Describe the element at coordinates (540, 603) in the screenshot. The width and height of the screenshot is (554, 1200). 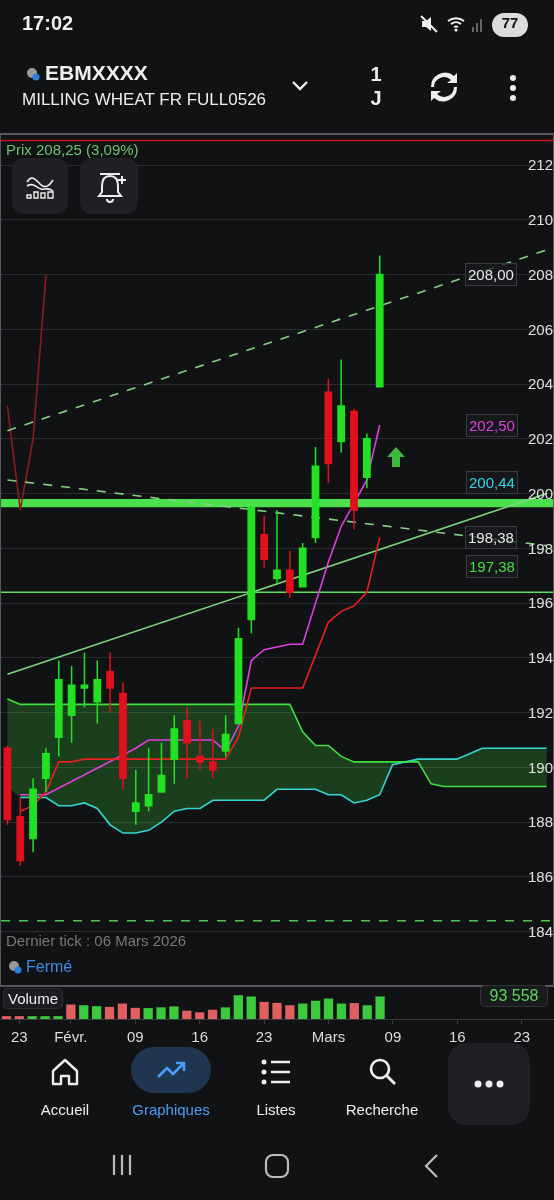
I see `y-tick-label: 196` at that location.